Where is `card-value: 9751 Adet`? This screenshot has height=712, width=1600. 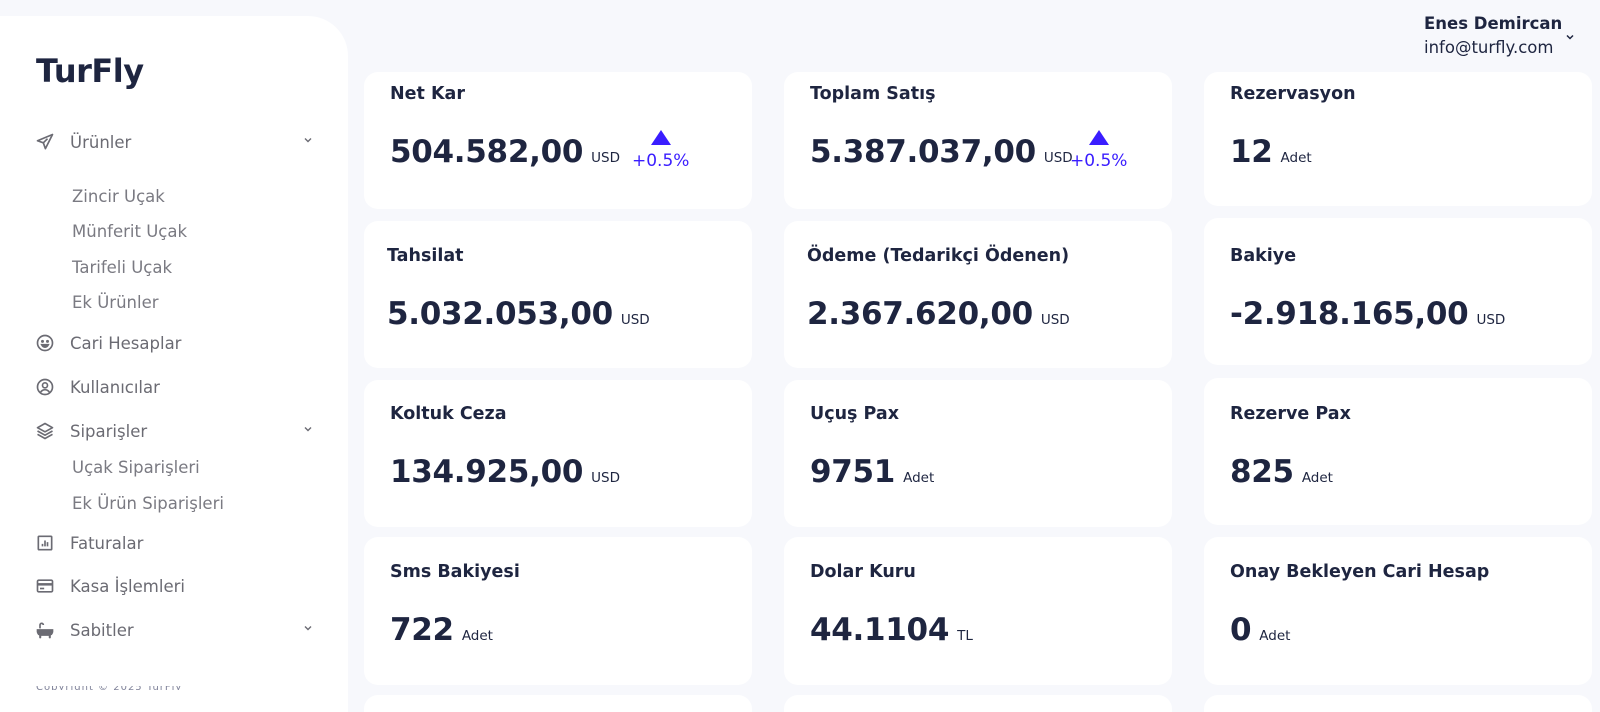 card-value: 9751 Adet is located at coordinates (872, 472).